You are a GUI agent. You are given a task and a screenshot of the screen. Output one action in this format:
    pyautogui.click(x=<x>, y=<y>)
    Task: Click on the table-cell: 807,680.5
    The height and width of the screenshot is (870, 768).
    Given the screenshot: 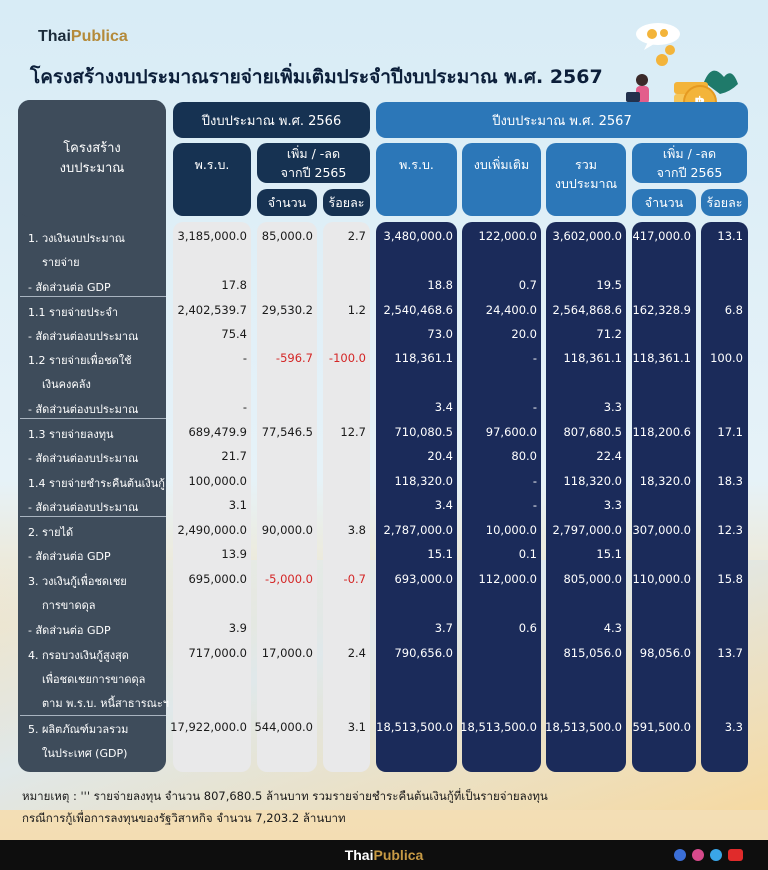 What is the action you would take?
    pyautogui.click(x=592, y=432)
    